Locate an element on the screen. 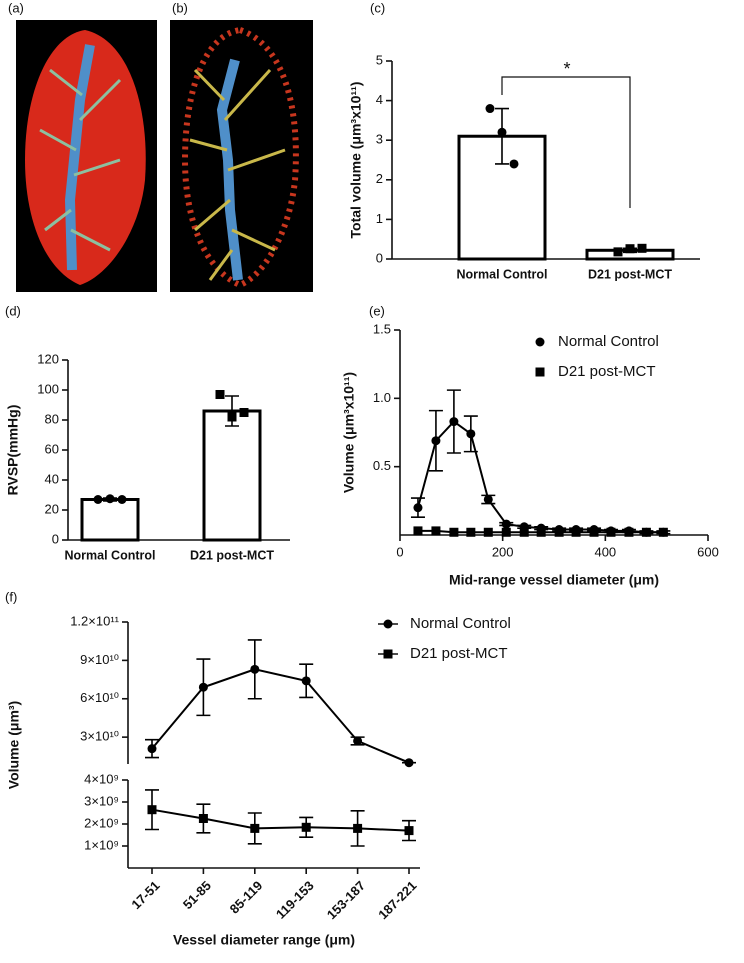 The height and width of the screenshot is (963, 744). annotation: * is located at coordinates (566, 69).